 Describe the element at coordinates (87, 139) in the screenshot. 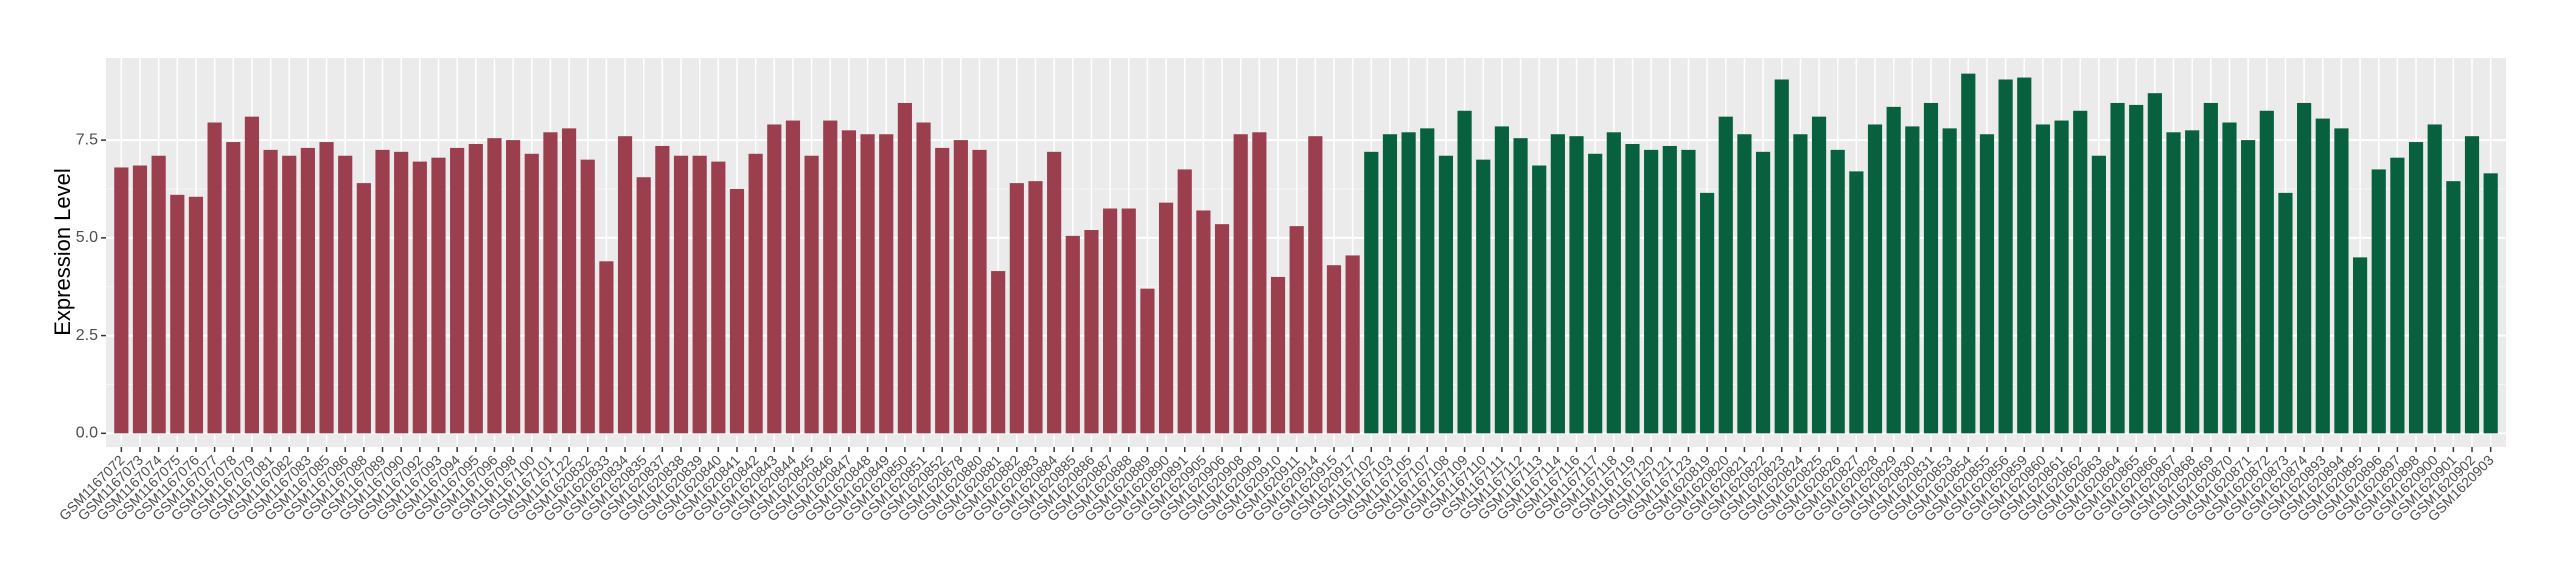

I see `y-tick-label: 7.5` at that location.